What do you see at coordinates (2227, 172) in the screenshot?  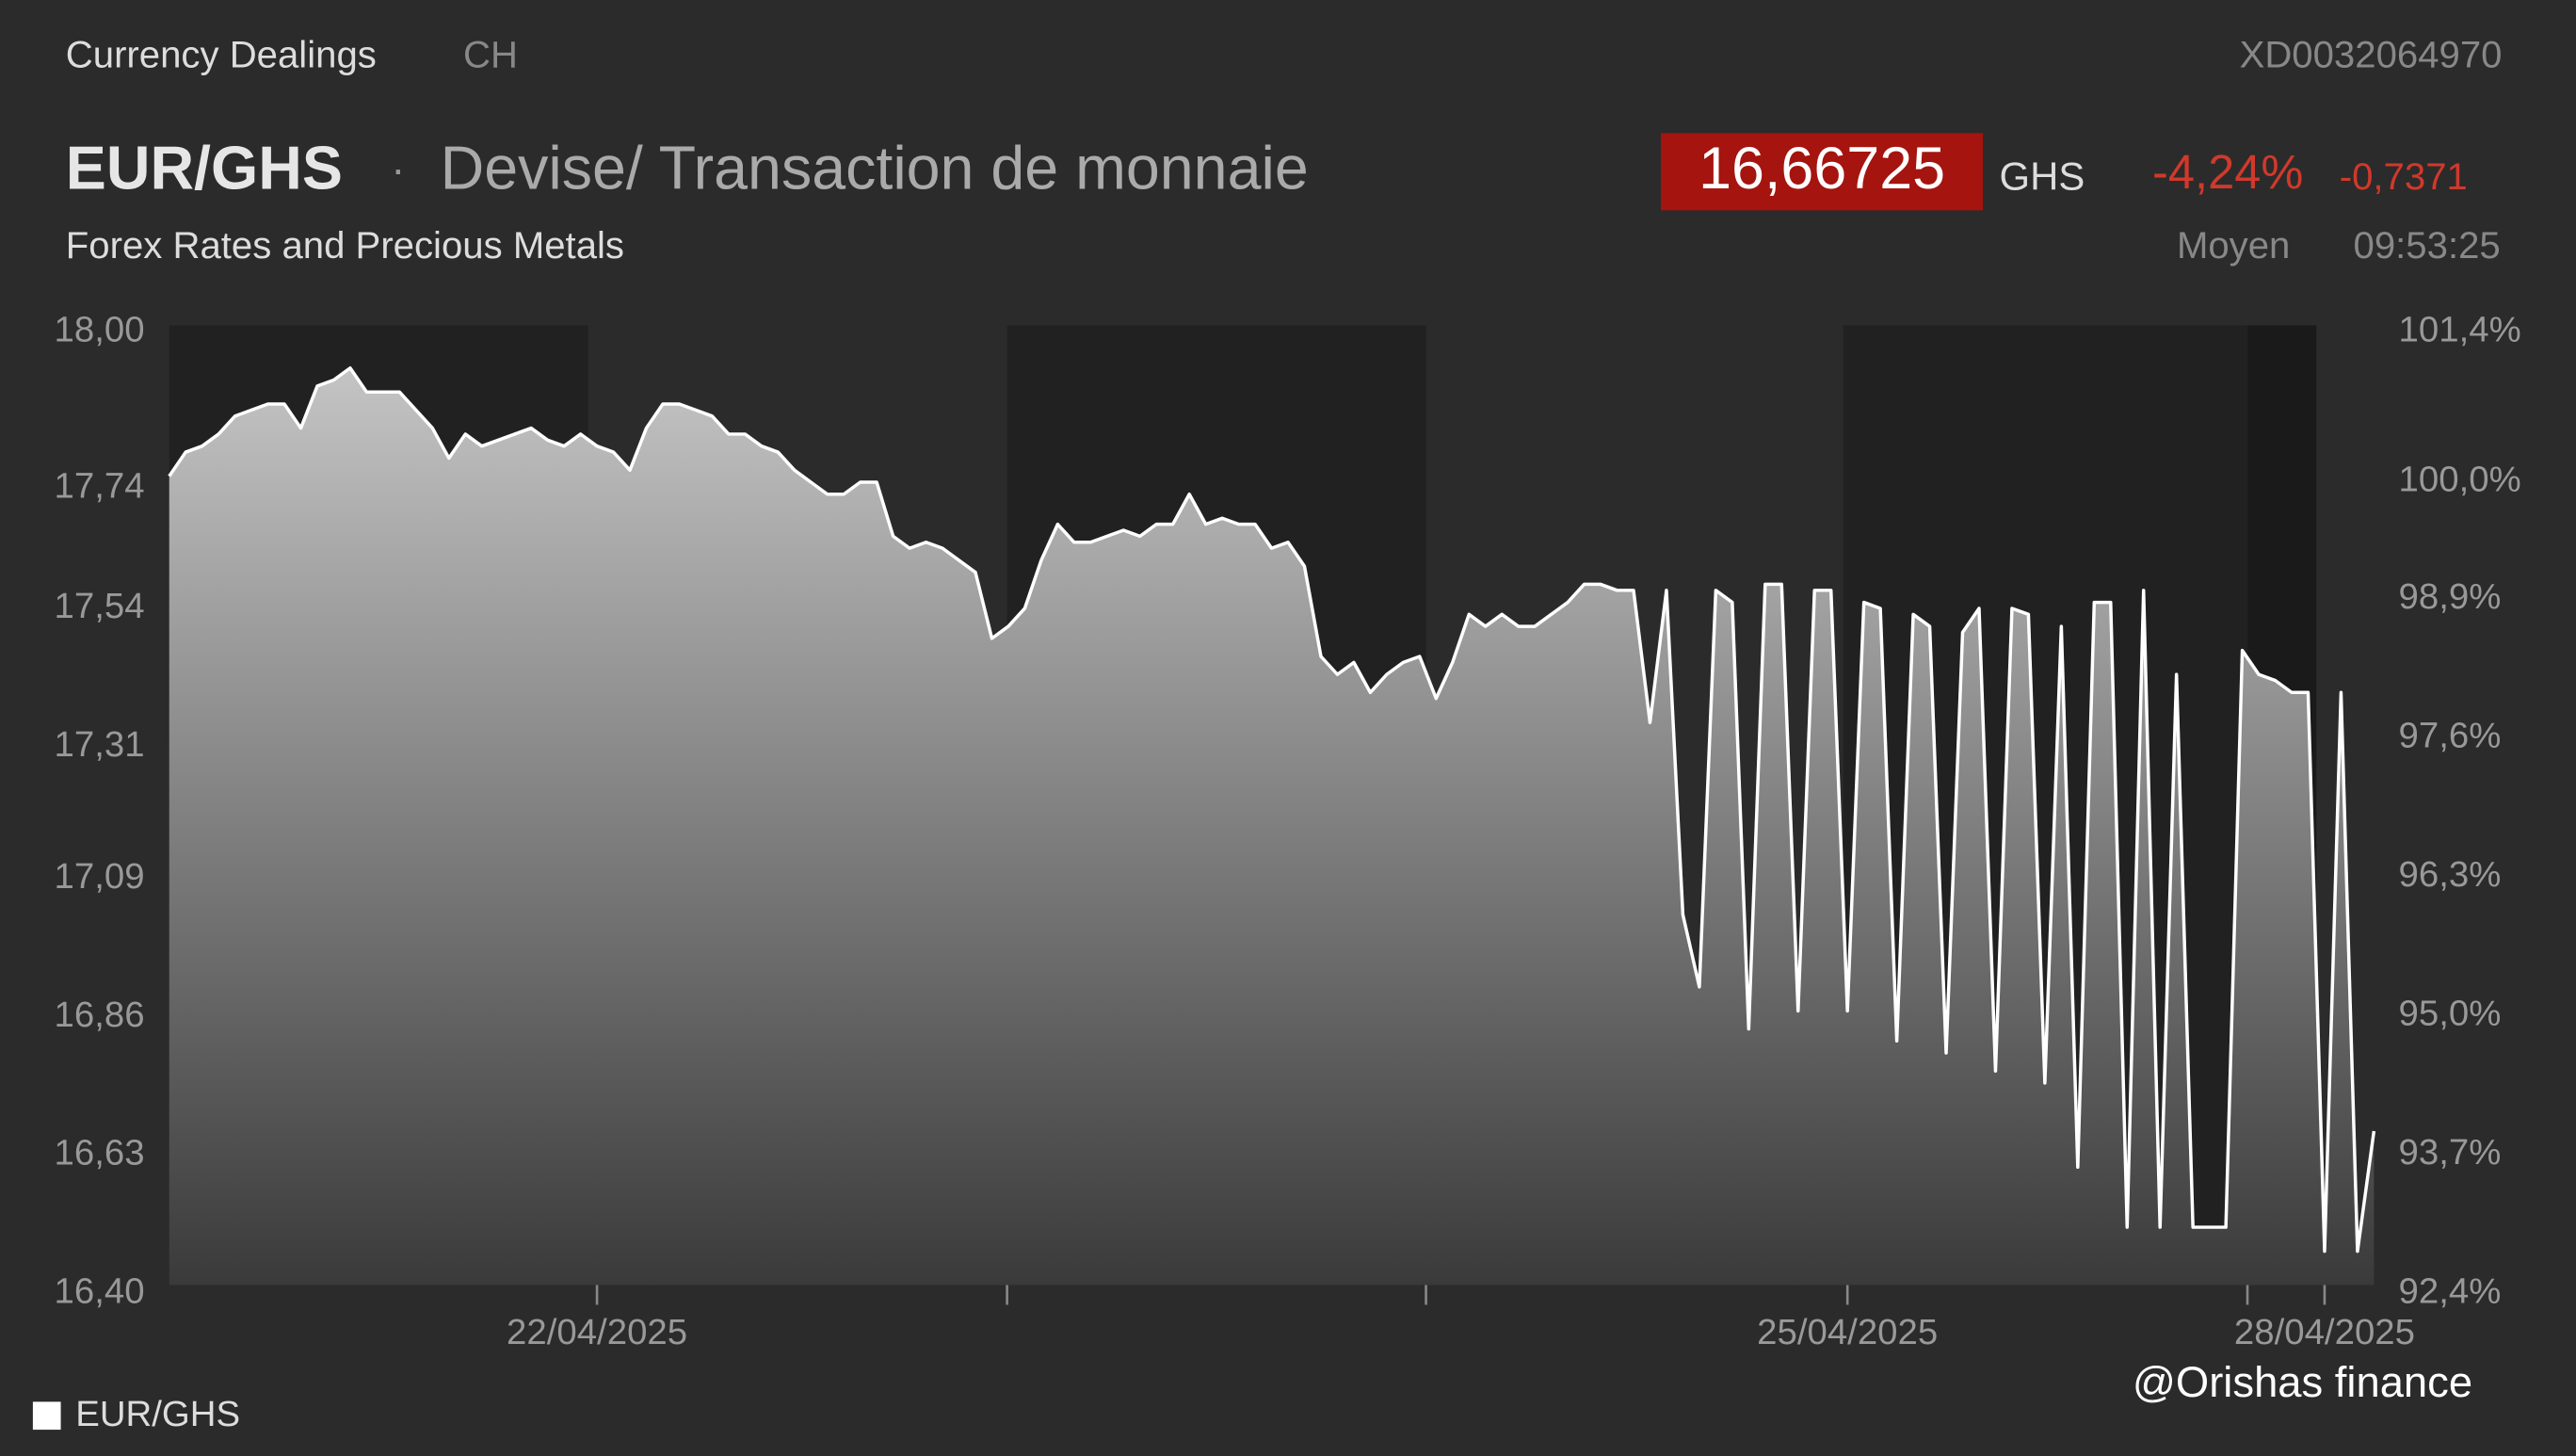 I see `change-pct: -4,24%` at bounding box center [2227, 172].